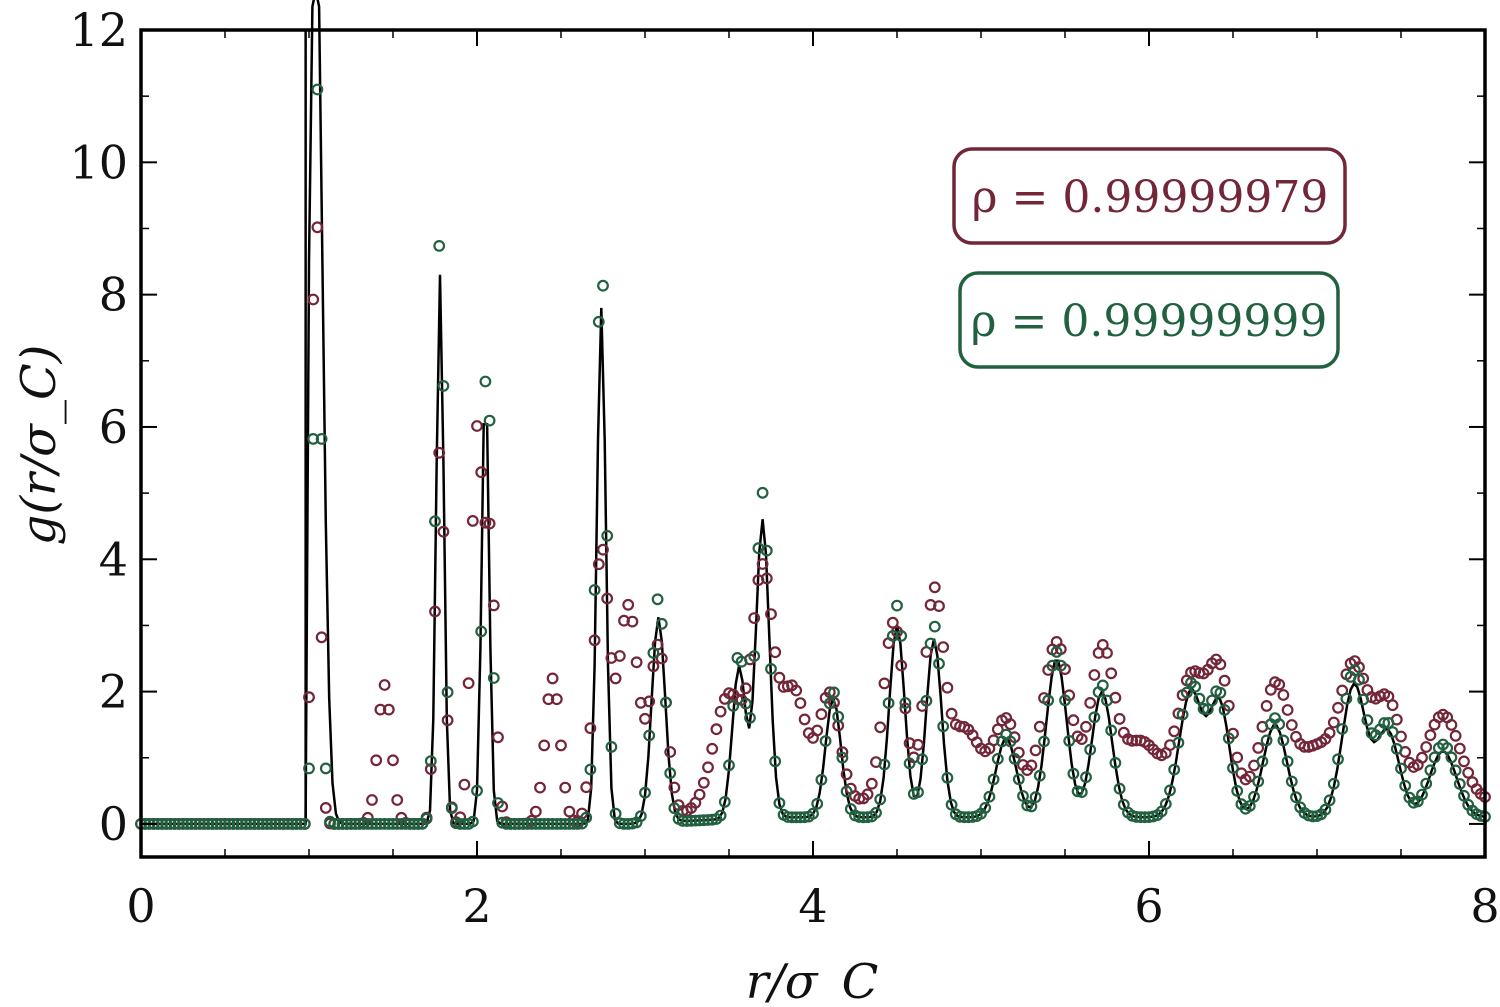  What do you see at coordinates (113, 559) in the screenshot?
I see `y-tick-label: 4` at bounding box center [113, 559].